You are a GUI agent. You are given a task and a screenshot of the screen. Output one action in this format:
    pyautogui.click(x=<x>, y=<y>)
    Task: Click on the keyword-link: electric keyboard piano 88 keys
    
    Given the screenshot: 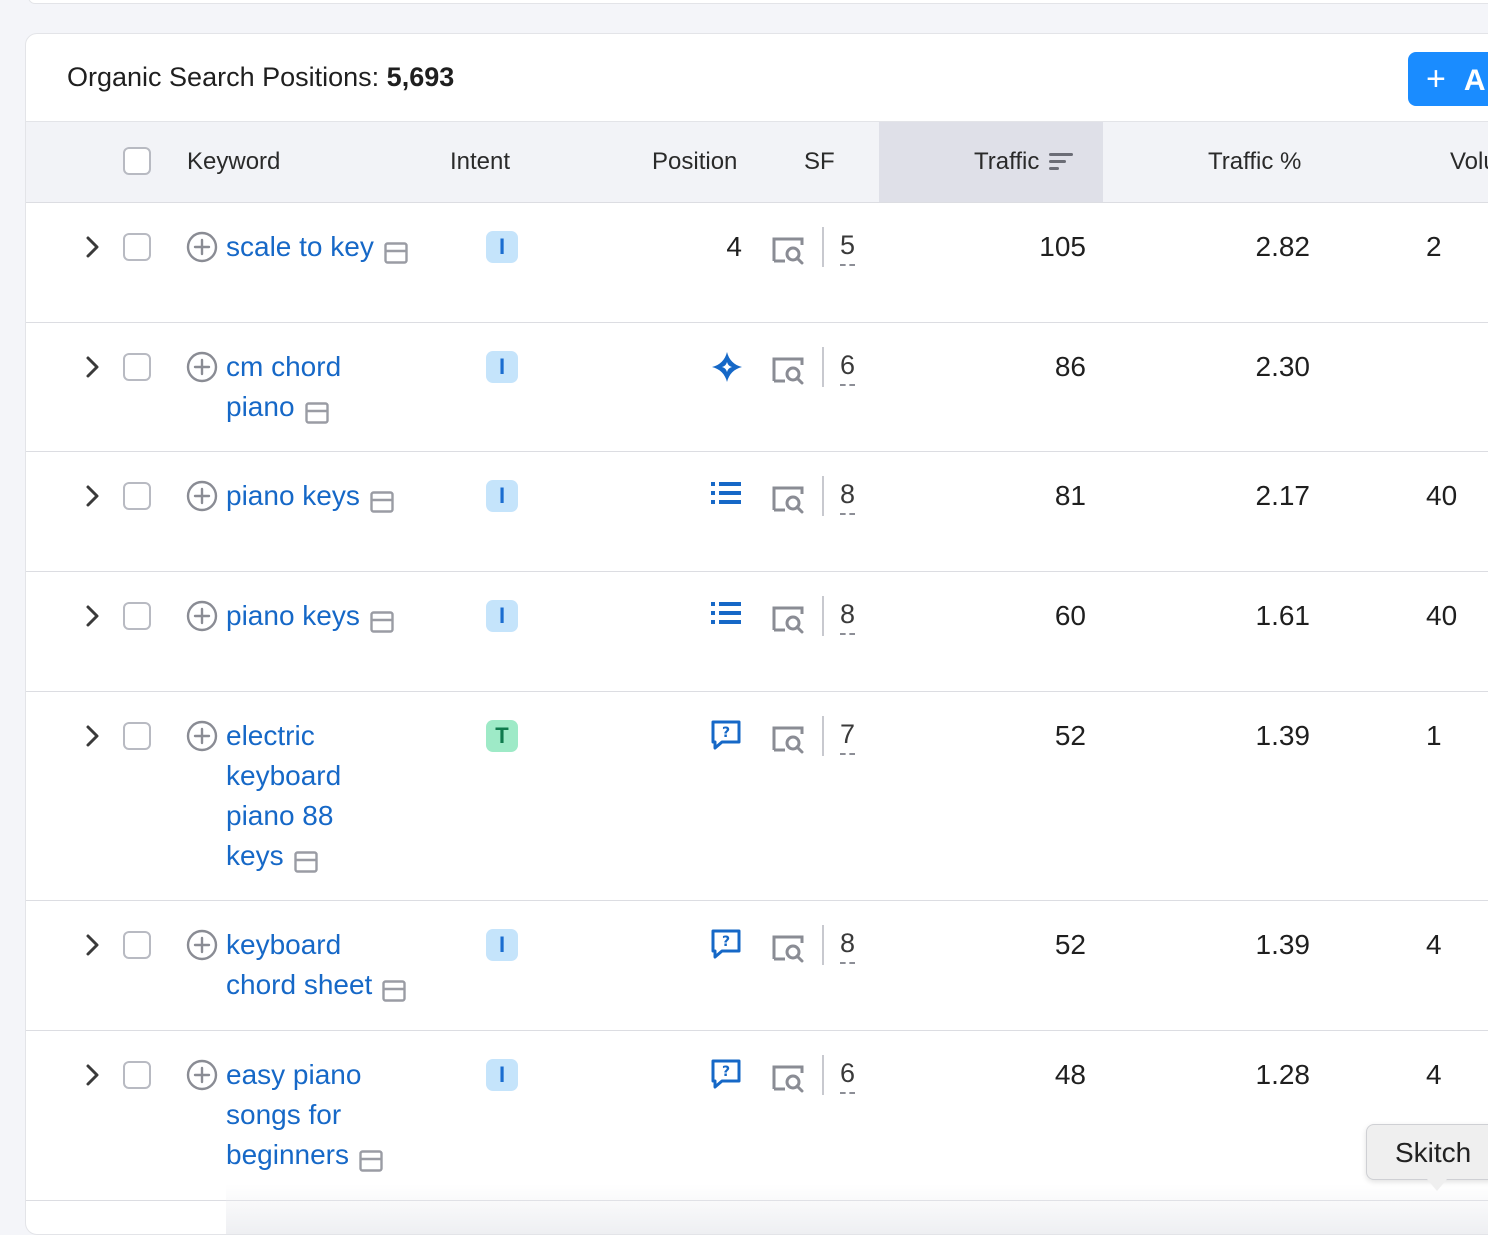 What is the action you would take?
    pyautogui.click(x=331, y=796)
    